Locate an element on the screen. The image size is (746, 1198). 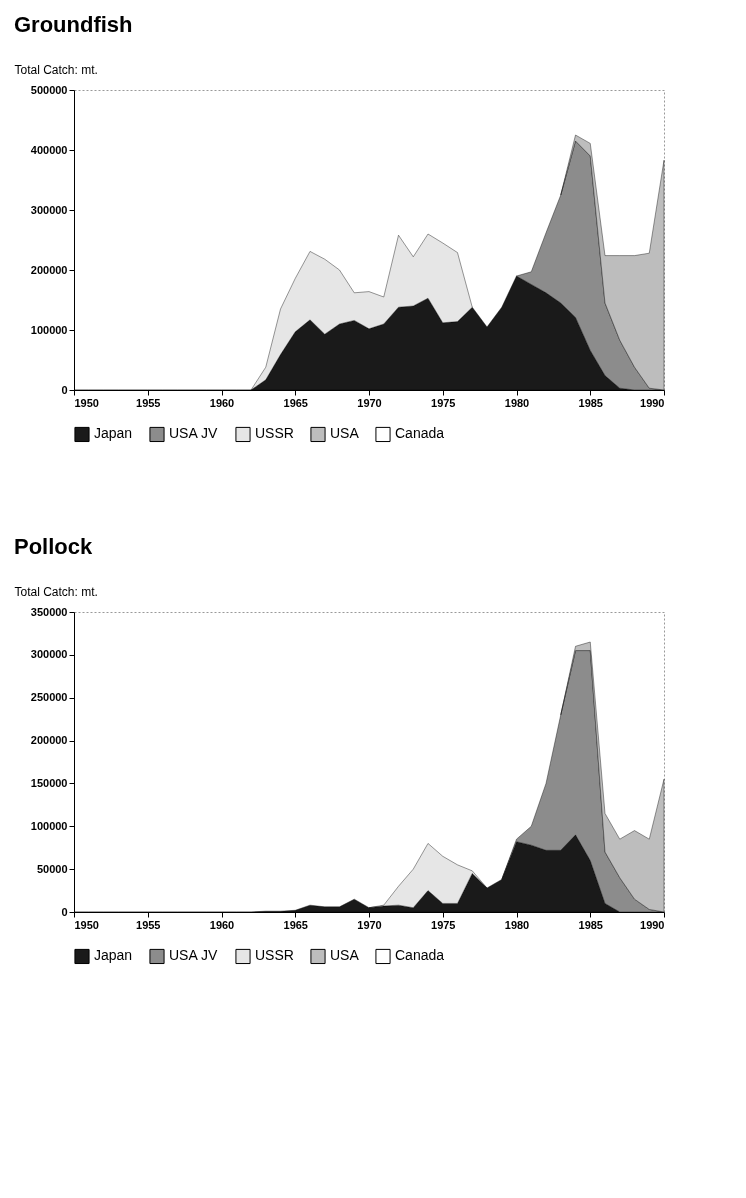
y-tick-label: 400000 is located at coordinates (49, 149).